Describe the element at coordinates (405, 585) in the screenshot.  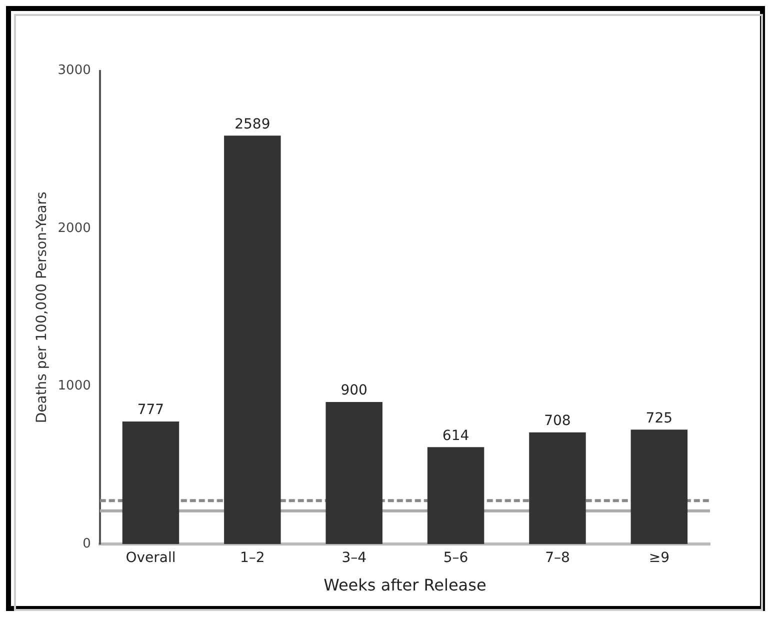
I see `x-axis-title: Weeks after Release` at that location.